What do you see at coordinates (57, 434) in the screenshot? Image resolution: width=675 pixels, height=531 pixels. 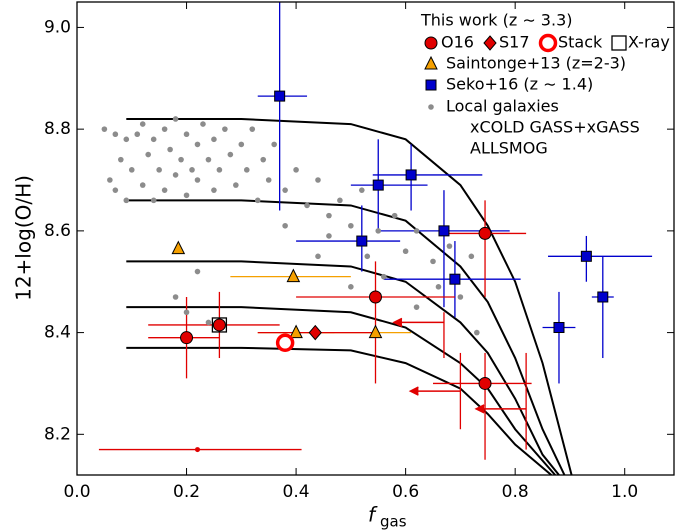 I see `y-tick-label: 8.2` at bounding box center [57, 434].